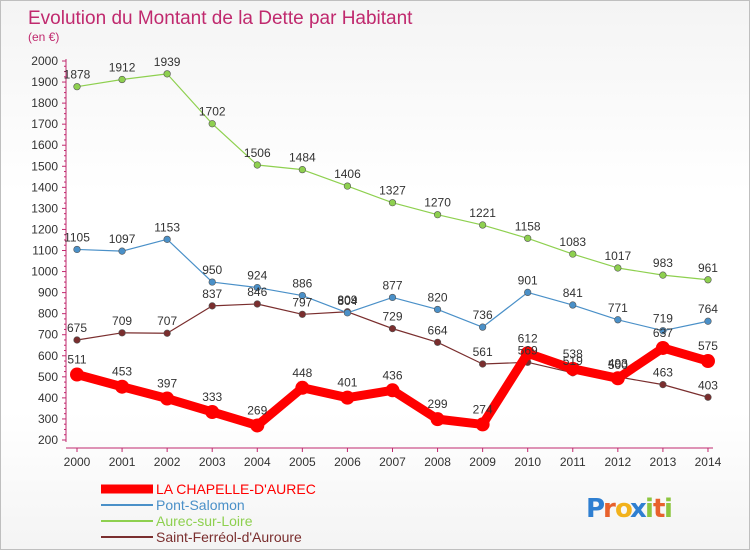  What do you see at coordinates (77, 462) in the screenshot?
I see `x-tick-label: 2000` at bounding box center [77, 462].